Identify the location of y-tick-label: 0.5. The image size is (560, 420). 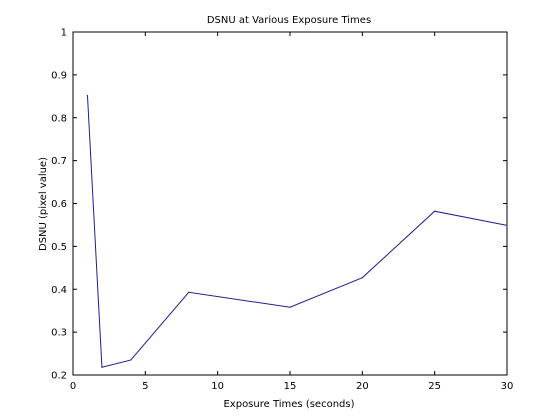
(59, 247).